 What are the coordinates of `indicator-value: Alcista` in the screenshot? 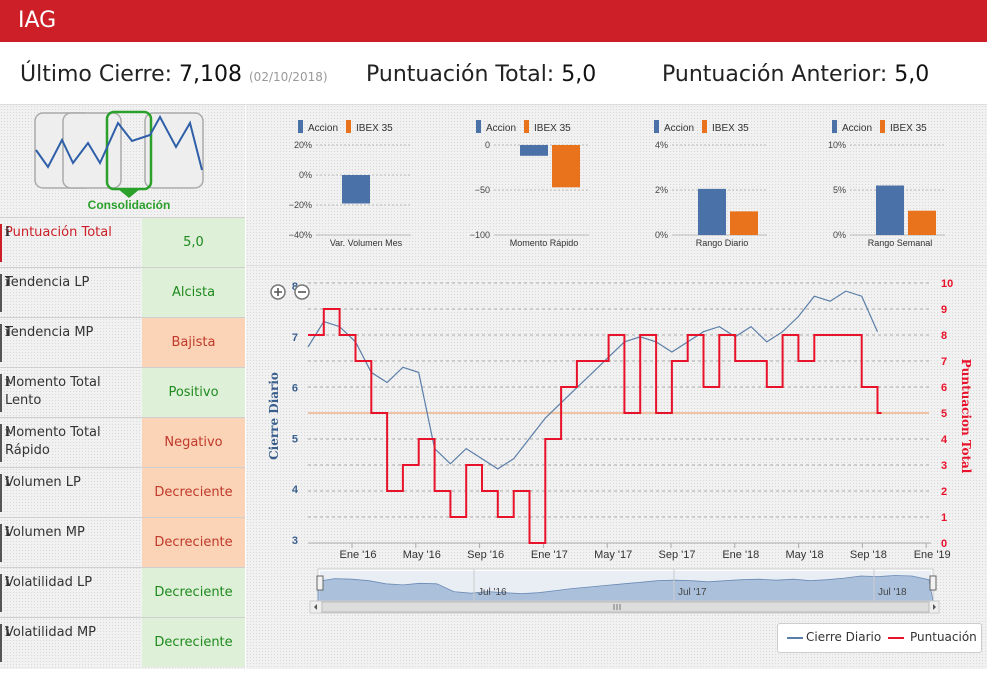 It's located at (193, 292).